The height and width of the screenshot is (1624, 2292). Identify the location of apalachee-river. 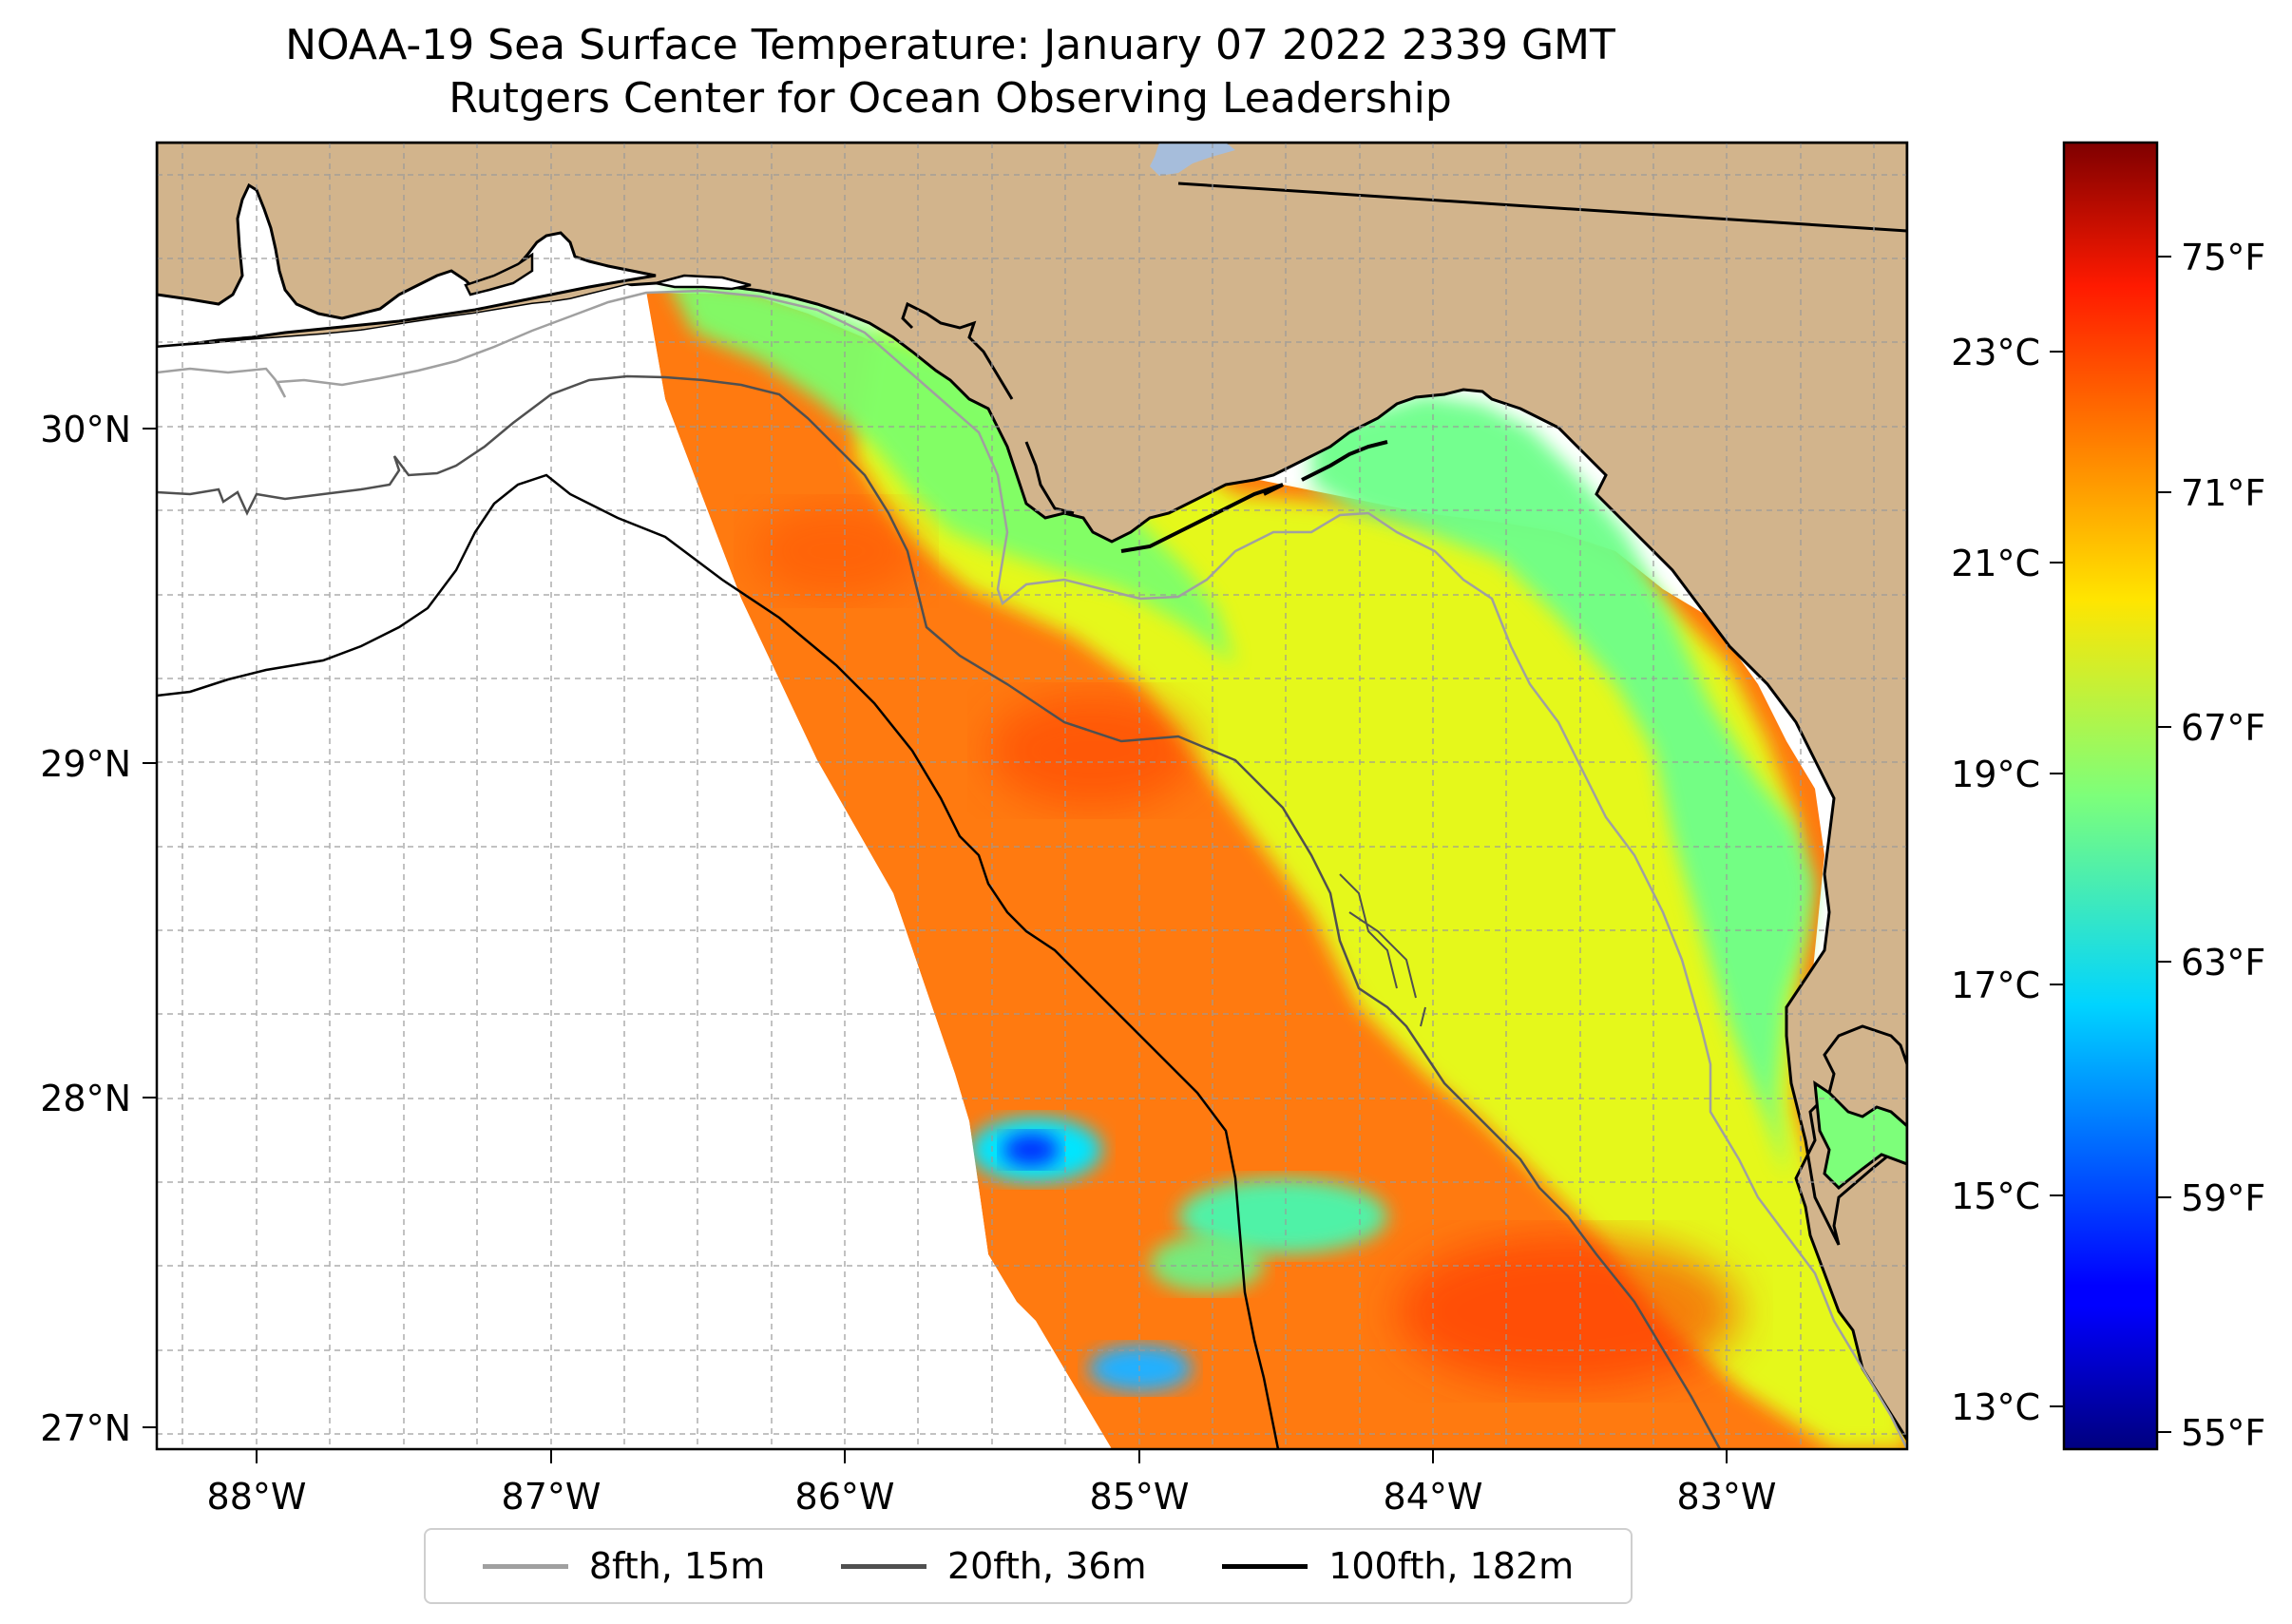
(957, 350).